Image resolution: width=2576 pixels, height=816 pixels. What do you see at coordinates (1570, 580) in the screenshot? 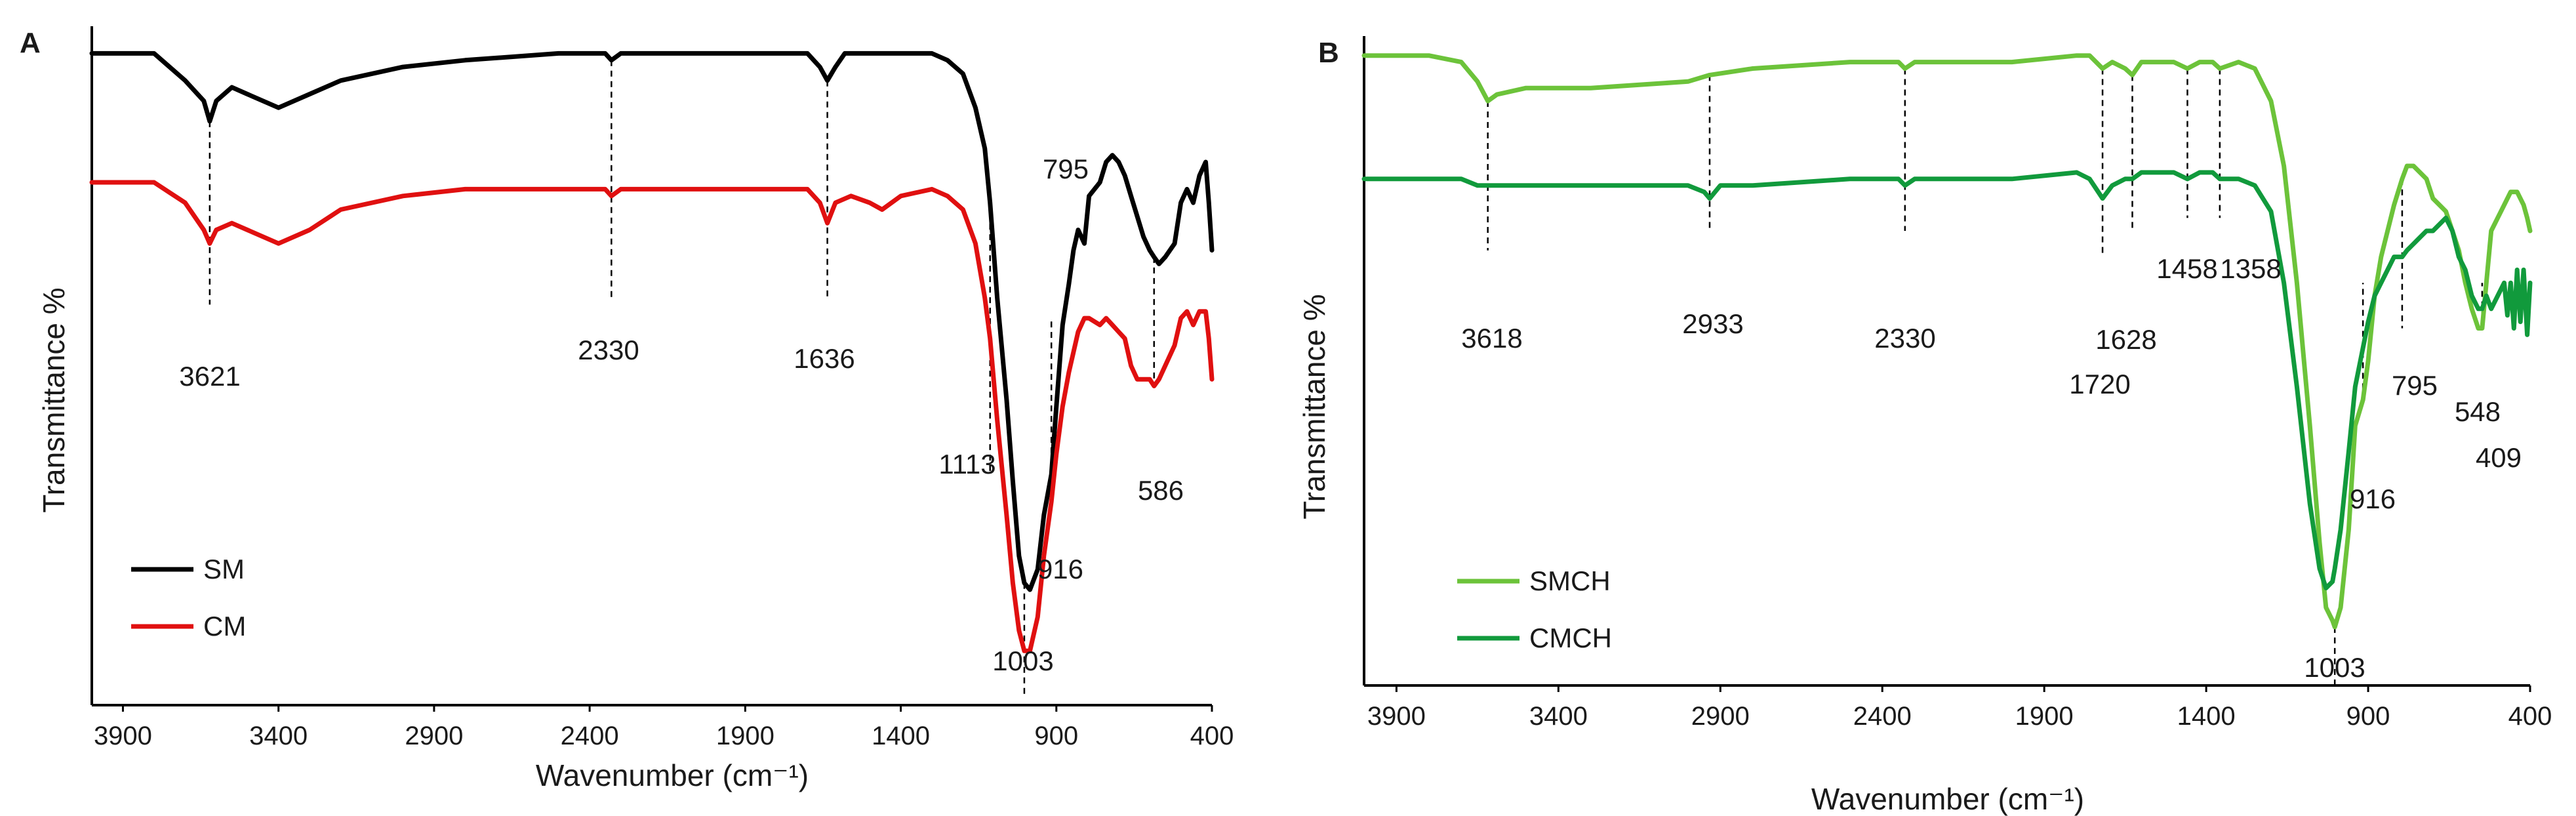
I see `legend-label-smch: SMCH` at bounding box center [1570, 580].